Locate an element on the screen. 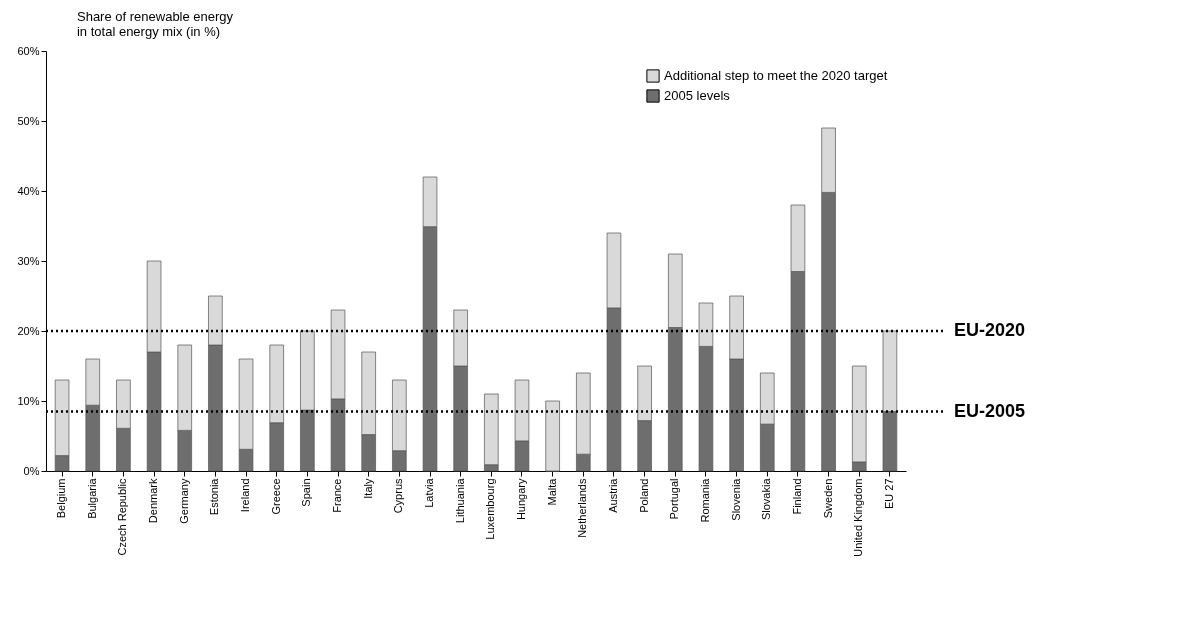 This screenshot has width=1182, height=630. y-tick-label: 0% is located at coordinates (31, 470).